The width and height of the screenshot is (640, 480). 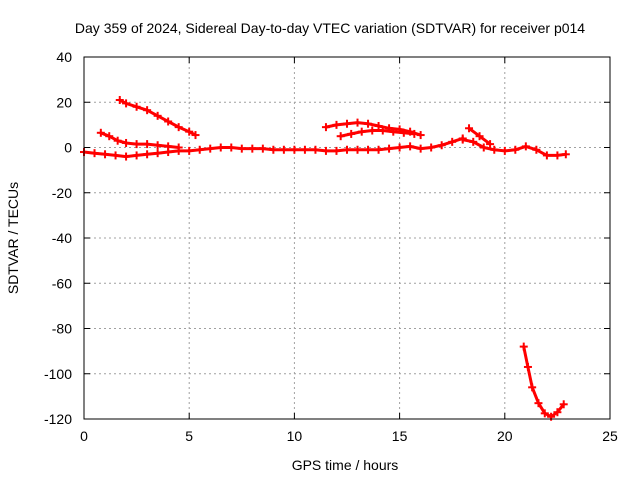 What do you see at coordinates (13, 238) in the screenshot?
I see `y-axis-label: SDTVAR / TECUs` at bounding box center [13, 238].